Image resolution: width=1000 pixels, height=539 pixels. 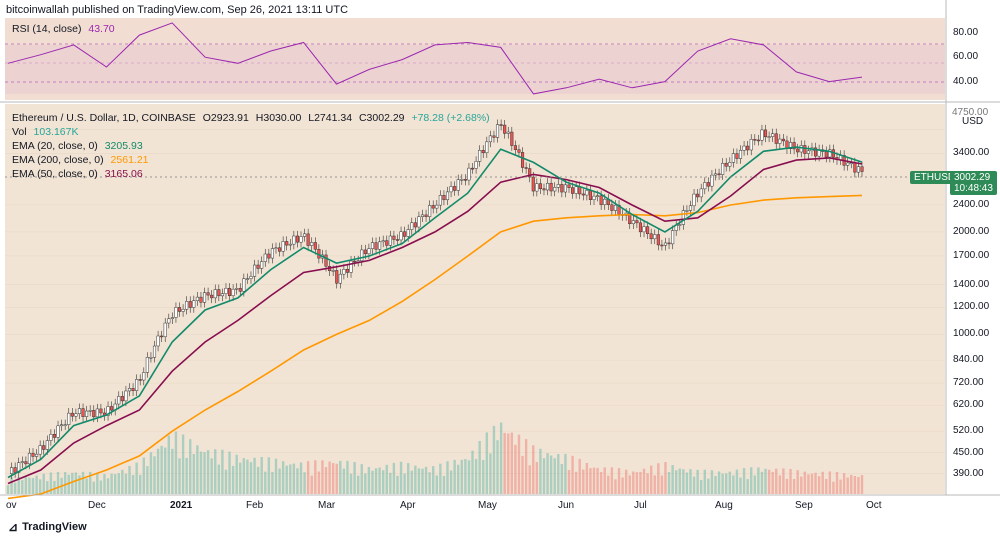 I want to click on symbol-title: Ethereum / U.S. Dollar, 1D, COINBASE, so click(x=104, y=118).